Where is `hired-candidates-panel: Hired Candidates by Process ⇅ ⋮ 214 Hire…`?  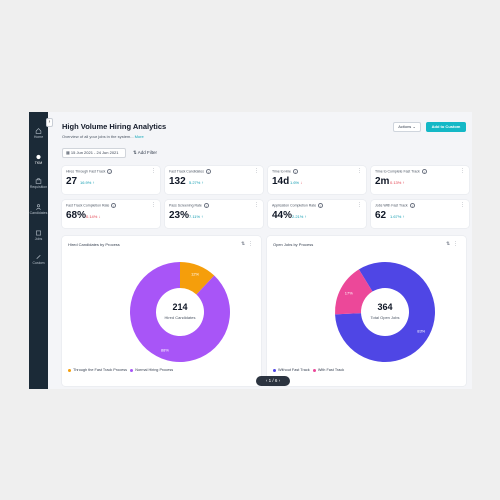 hired-candidates-panel: Hired Candidates by Process ⇅ ⋮ 214 Hire… is located at coordinates (161, 311).